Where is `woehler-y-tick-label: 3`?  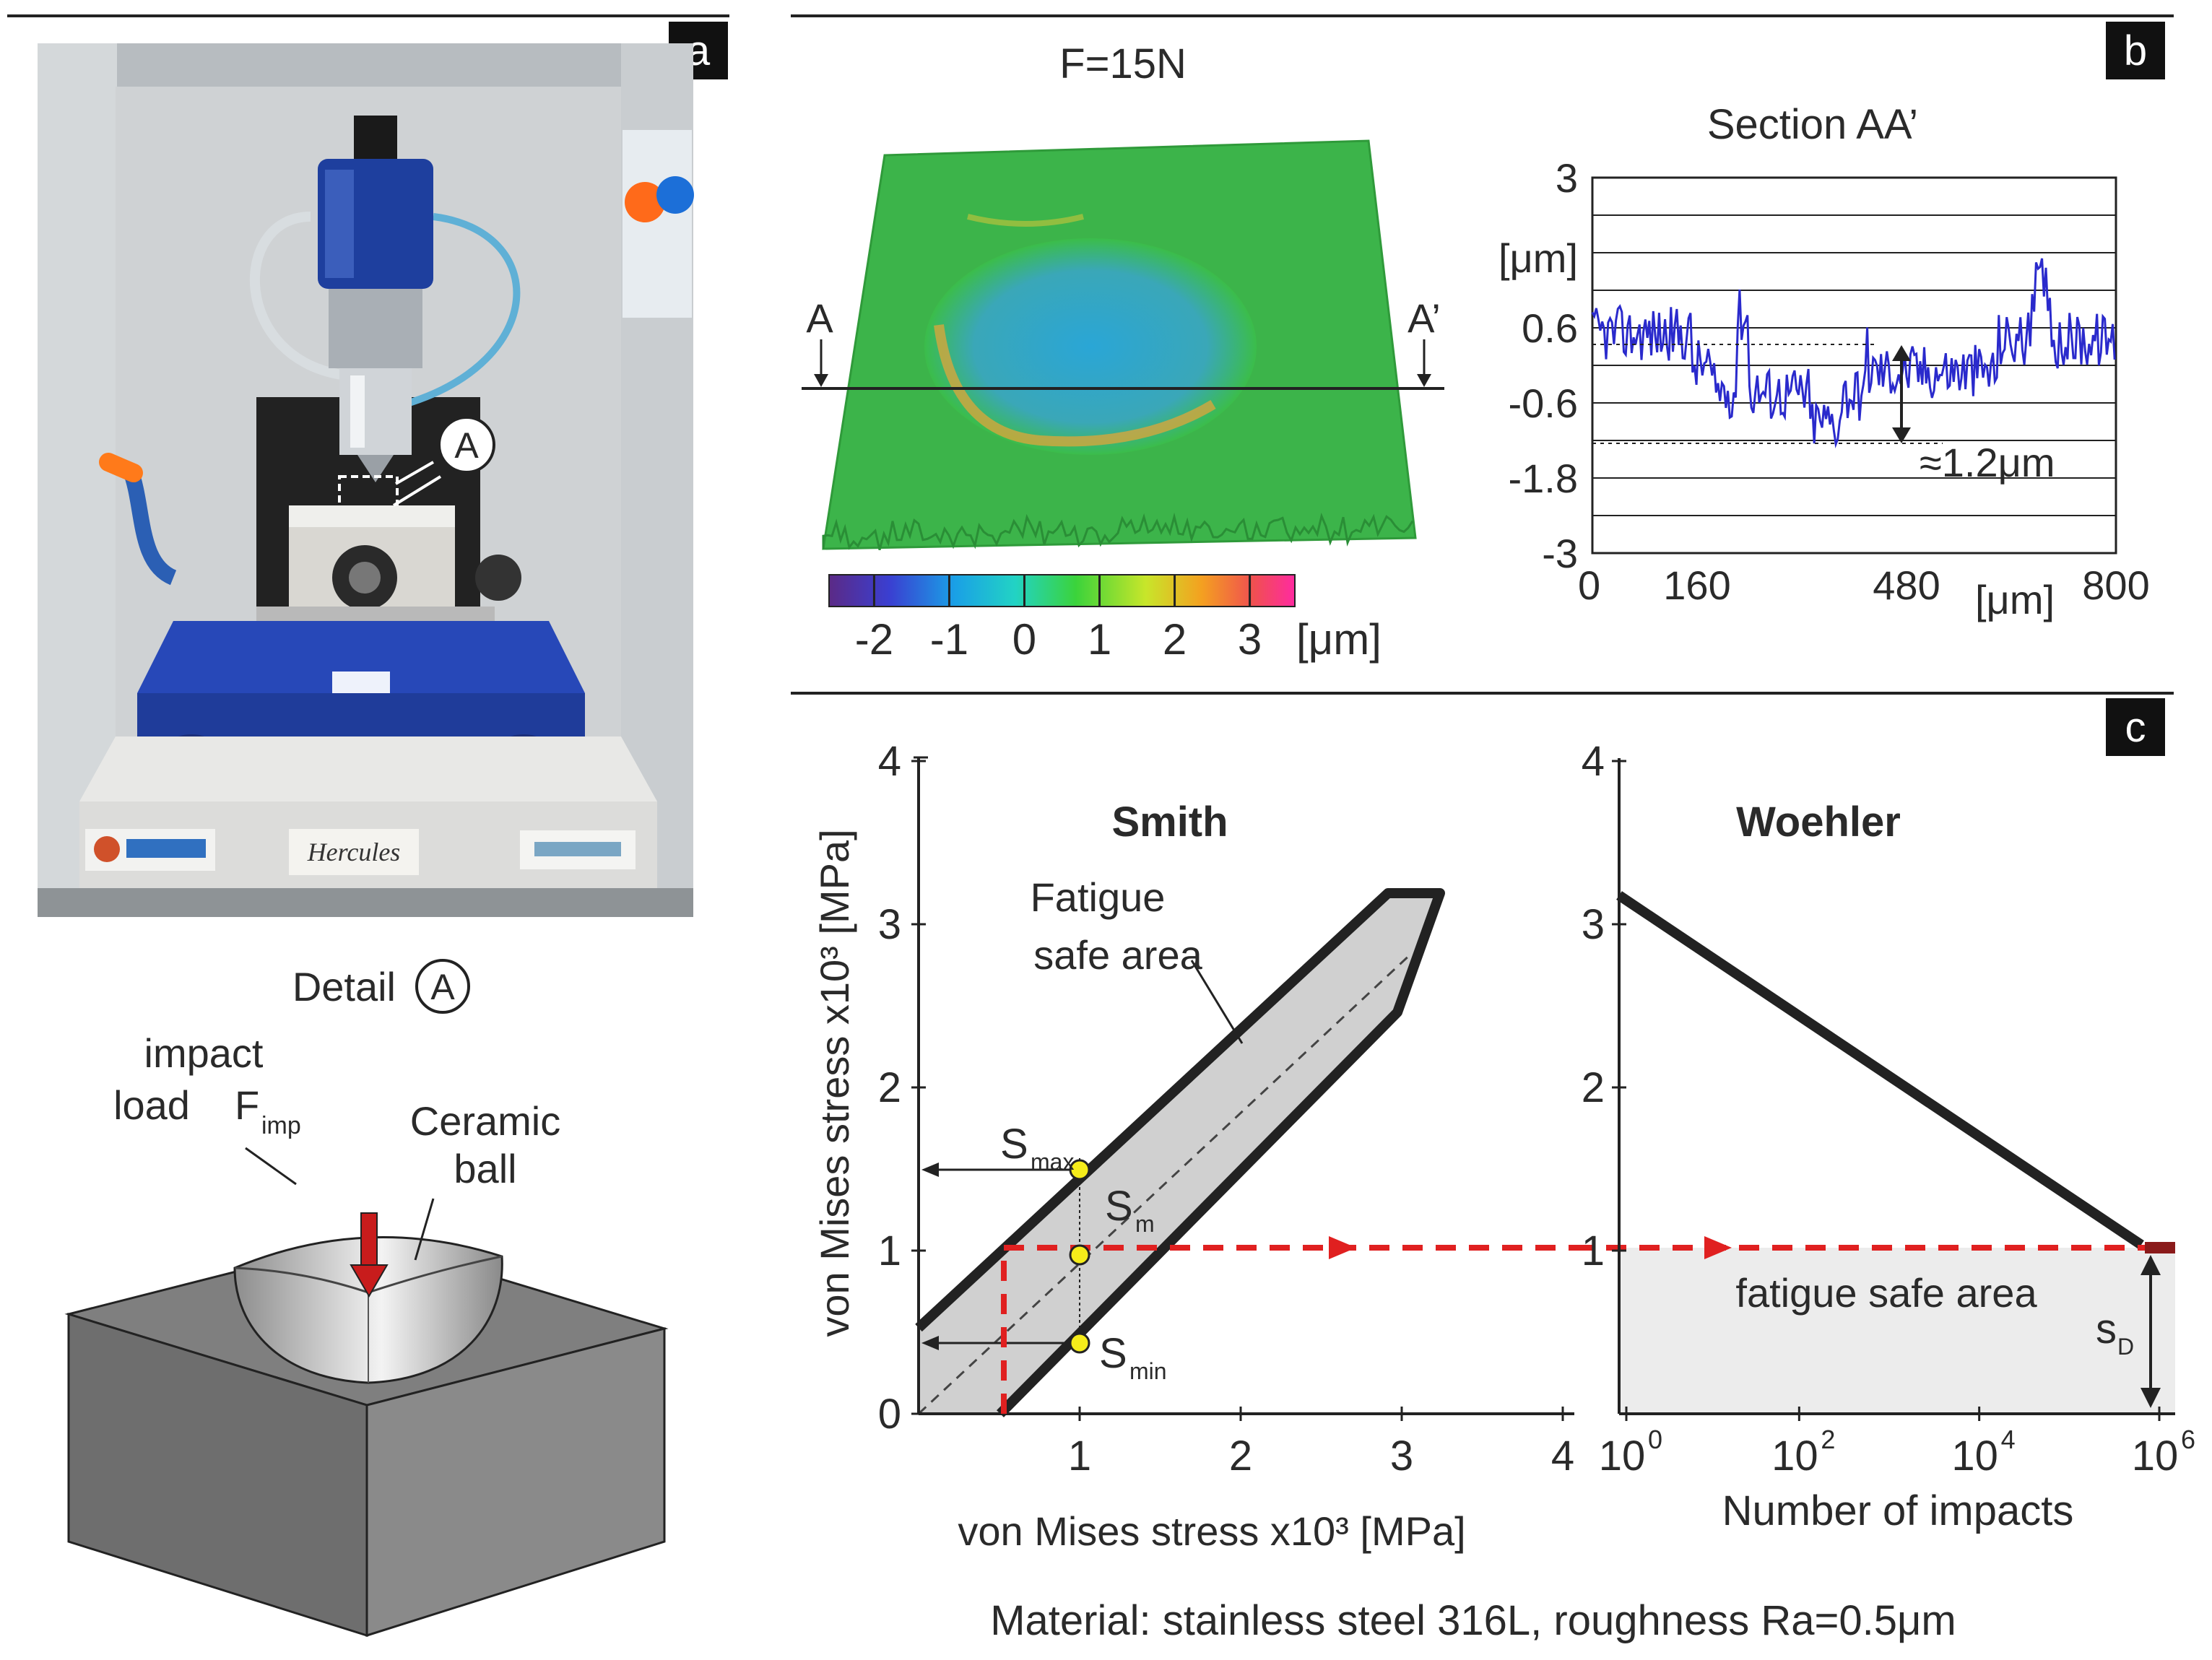
woehler-y-tick-label: 3 is located at coordinates (1594, 924).